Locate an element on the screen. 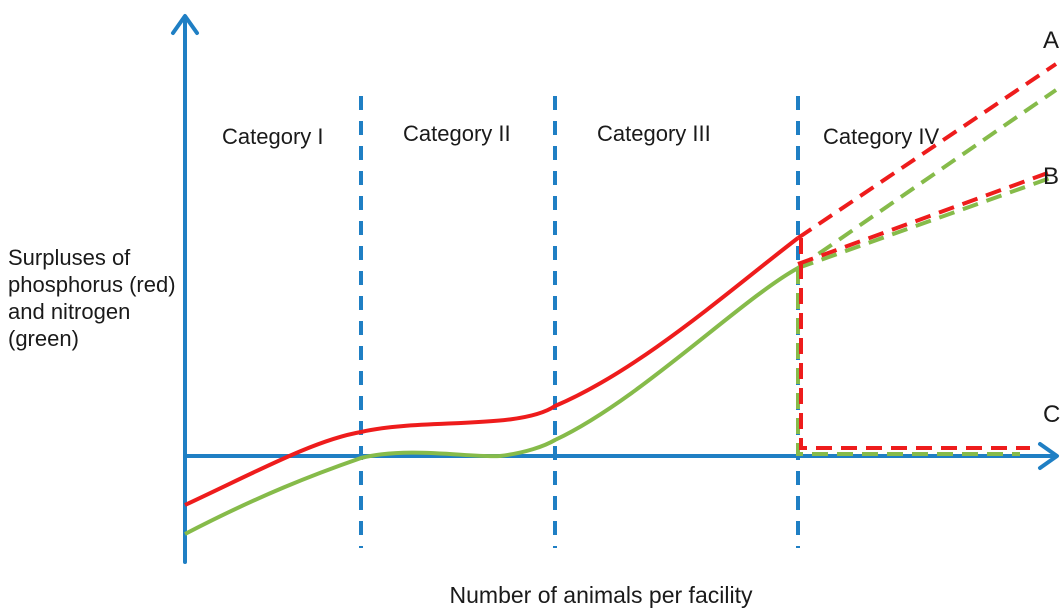 Image resolution: width=1062 pixels, height=612 pixels. scenario-b-phosphorus-line is located at coordinates (927, 217).